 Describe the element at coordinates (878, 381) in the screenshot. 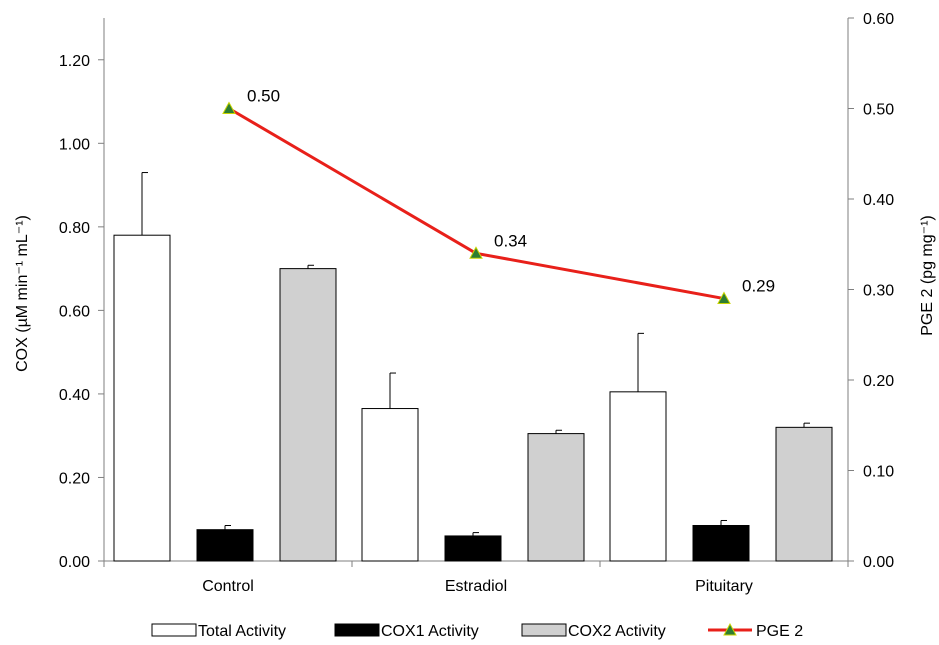

I see `right-tick-label: 0.20` at that location.